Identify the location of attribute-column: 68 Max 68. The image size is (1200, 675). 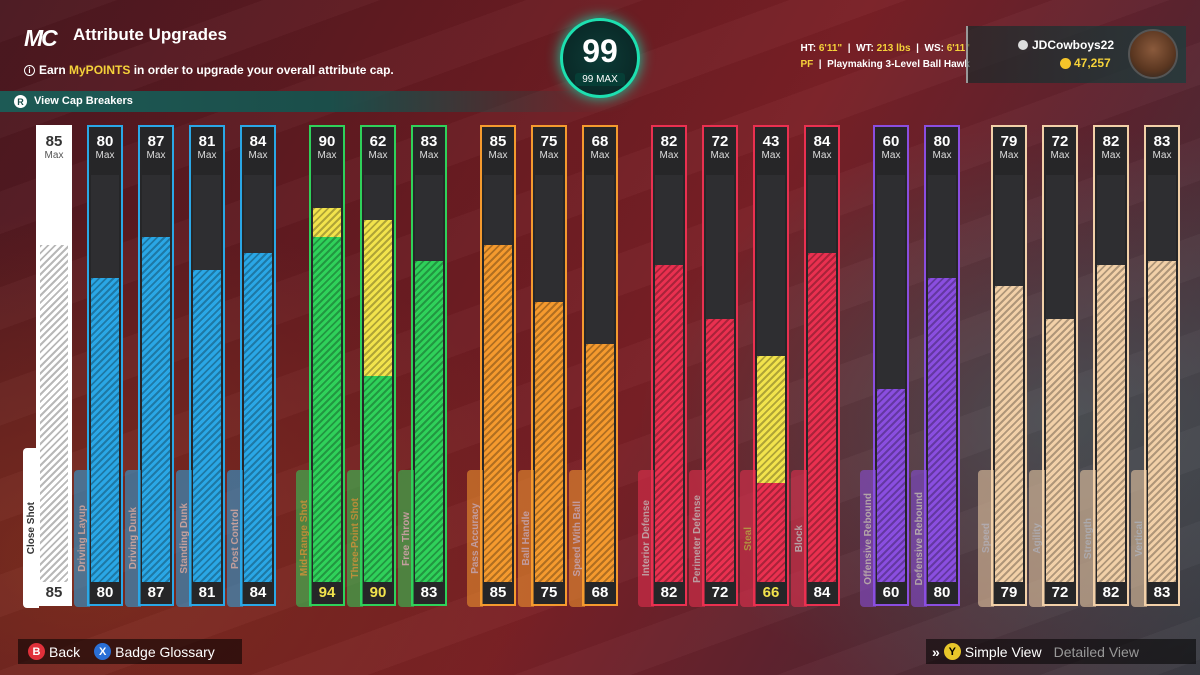
(600, 365).